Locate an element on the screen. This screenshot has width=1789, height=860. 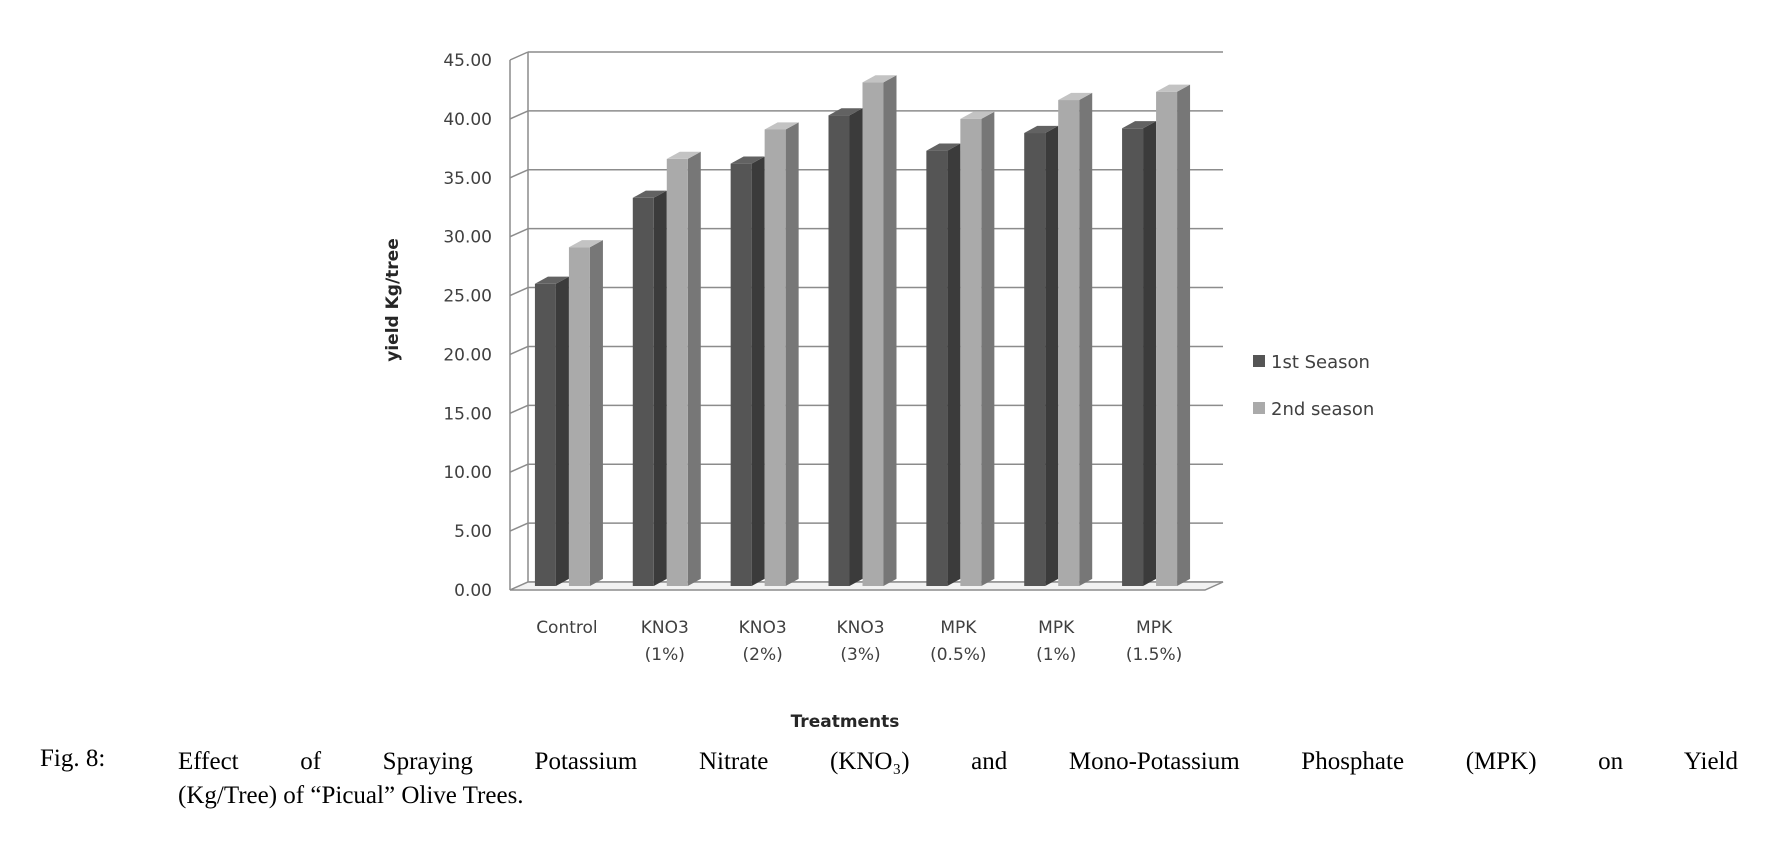
x-tick-label: MPK (1%) is located at coordinates (1056, 641).